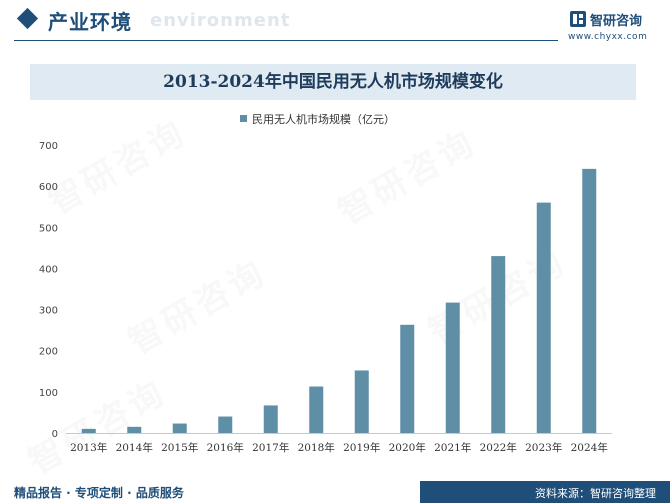 This screenshot has height=503, width=670. I want to click on x-tick-label: 2023年, so click(543, 447).